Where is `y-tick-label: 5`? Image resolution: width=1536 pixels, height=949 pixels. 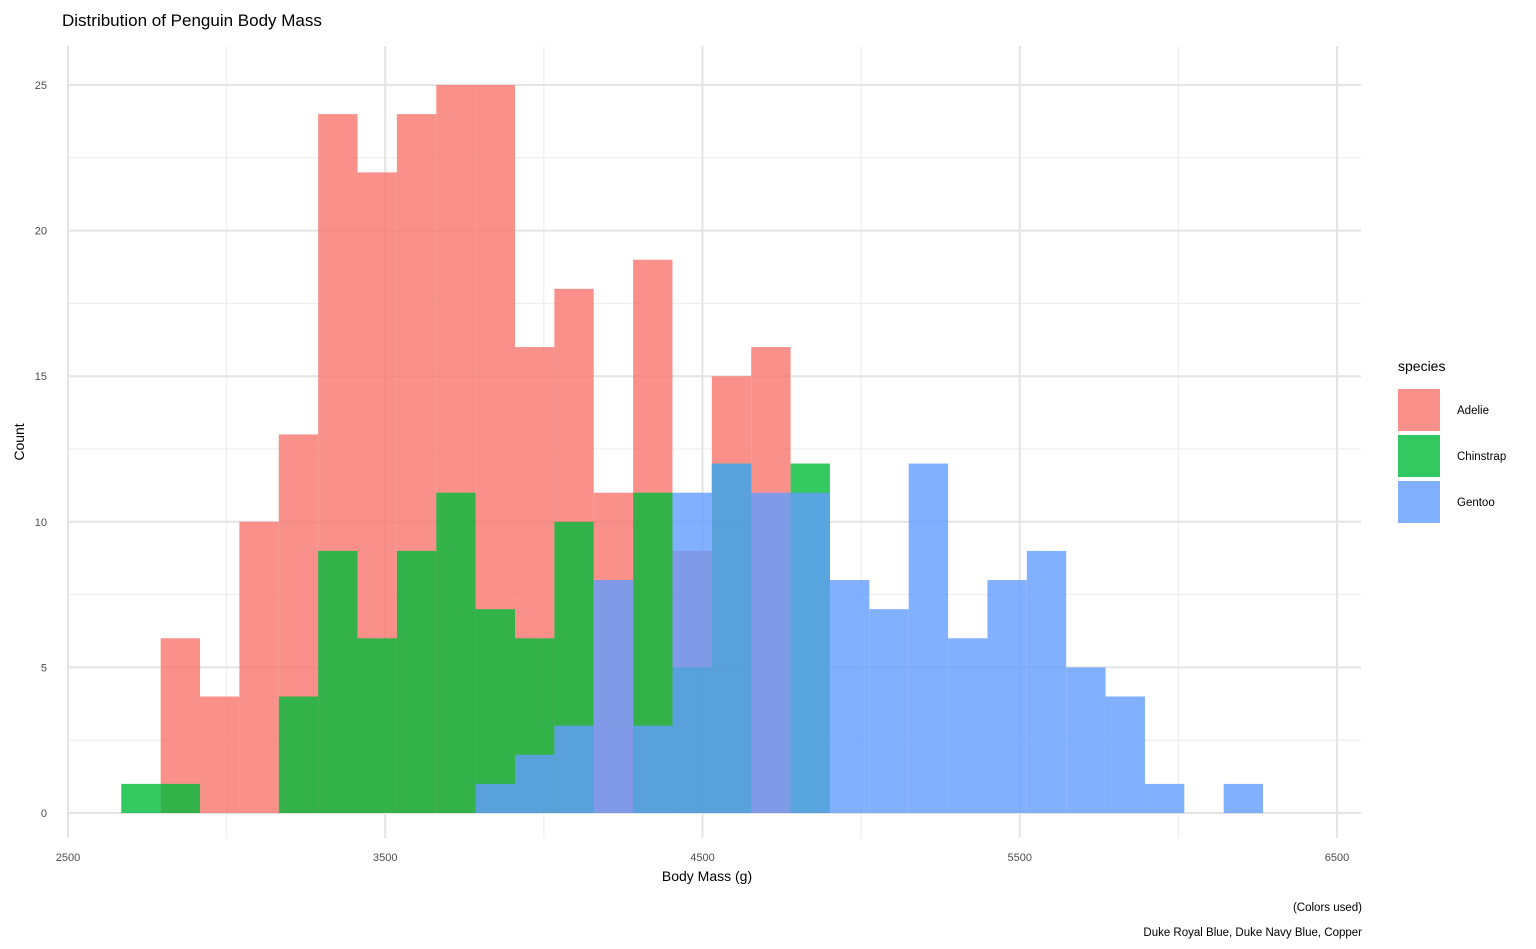
y-tick-label: 5 is located at coordinates (44, 668).